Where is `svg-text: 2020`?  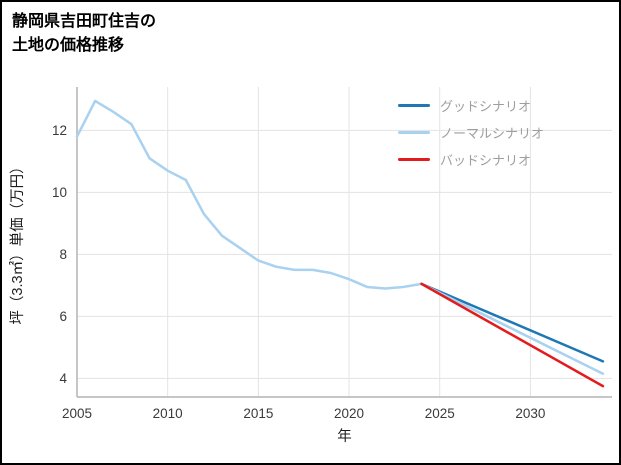 svg-text: 2020 is located at coordinates (349, 413).